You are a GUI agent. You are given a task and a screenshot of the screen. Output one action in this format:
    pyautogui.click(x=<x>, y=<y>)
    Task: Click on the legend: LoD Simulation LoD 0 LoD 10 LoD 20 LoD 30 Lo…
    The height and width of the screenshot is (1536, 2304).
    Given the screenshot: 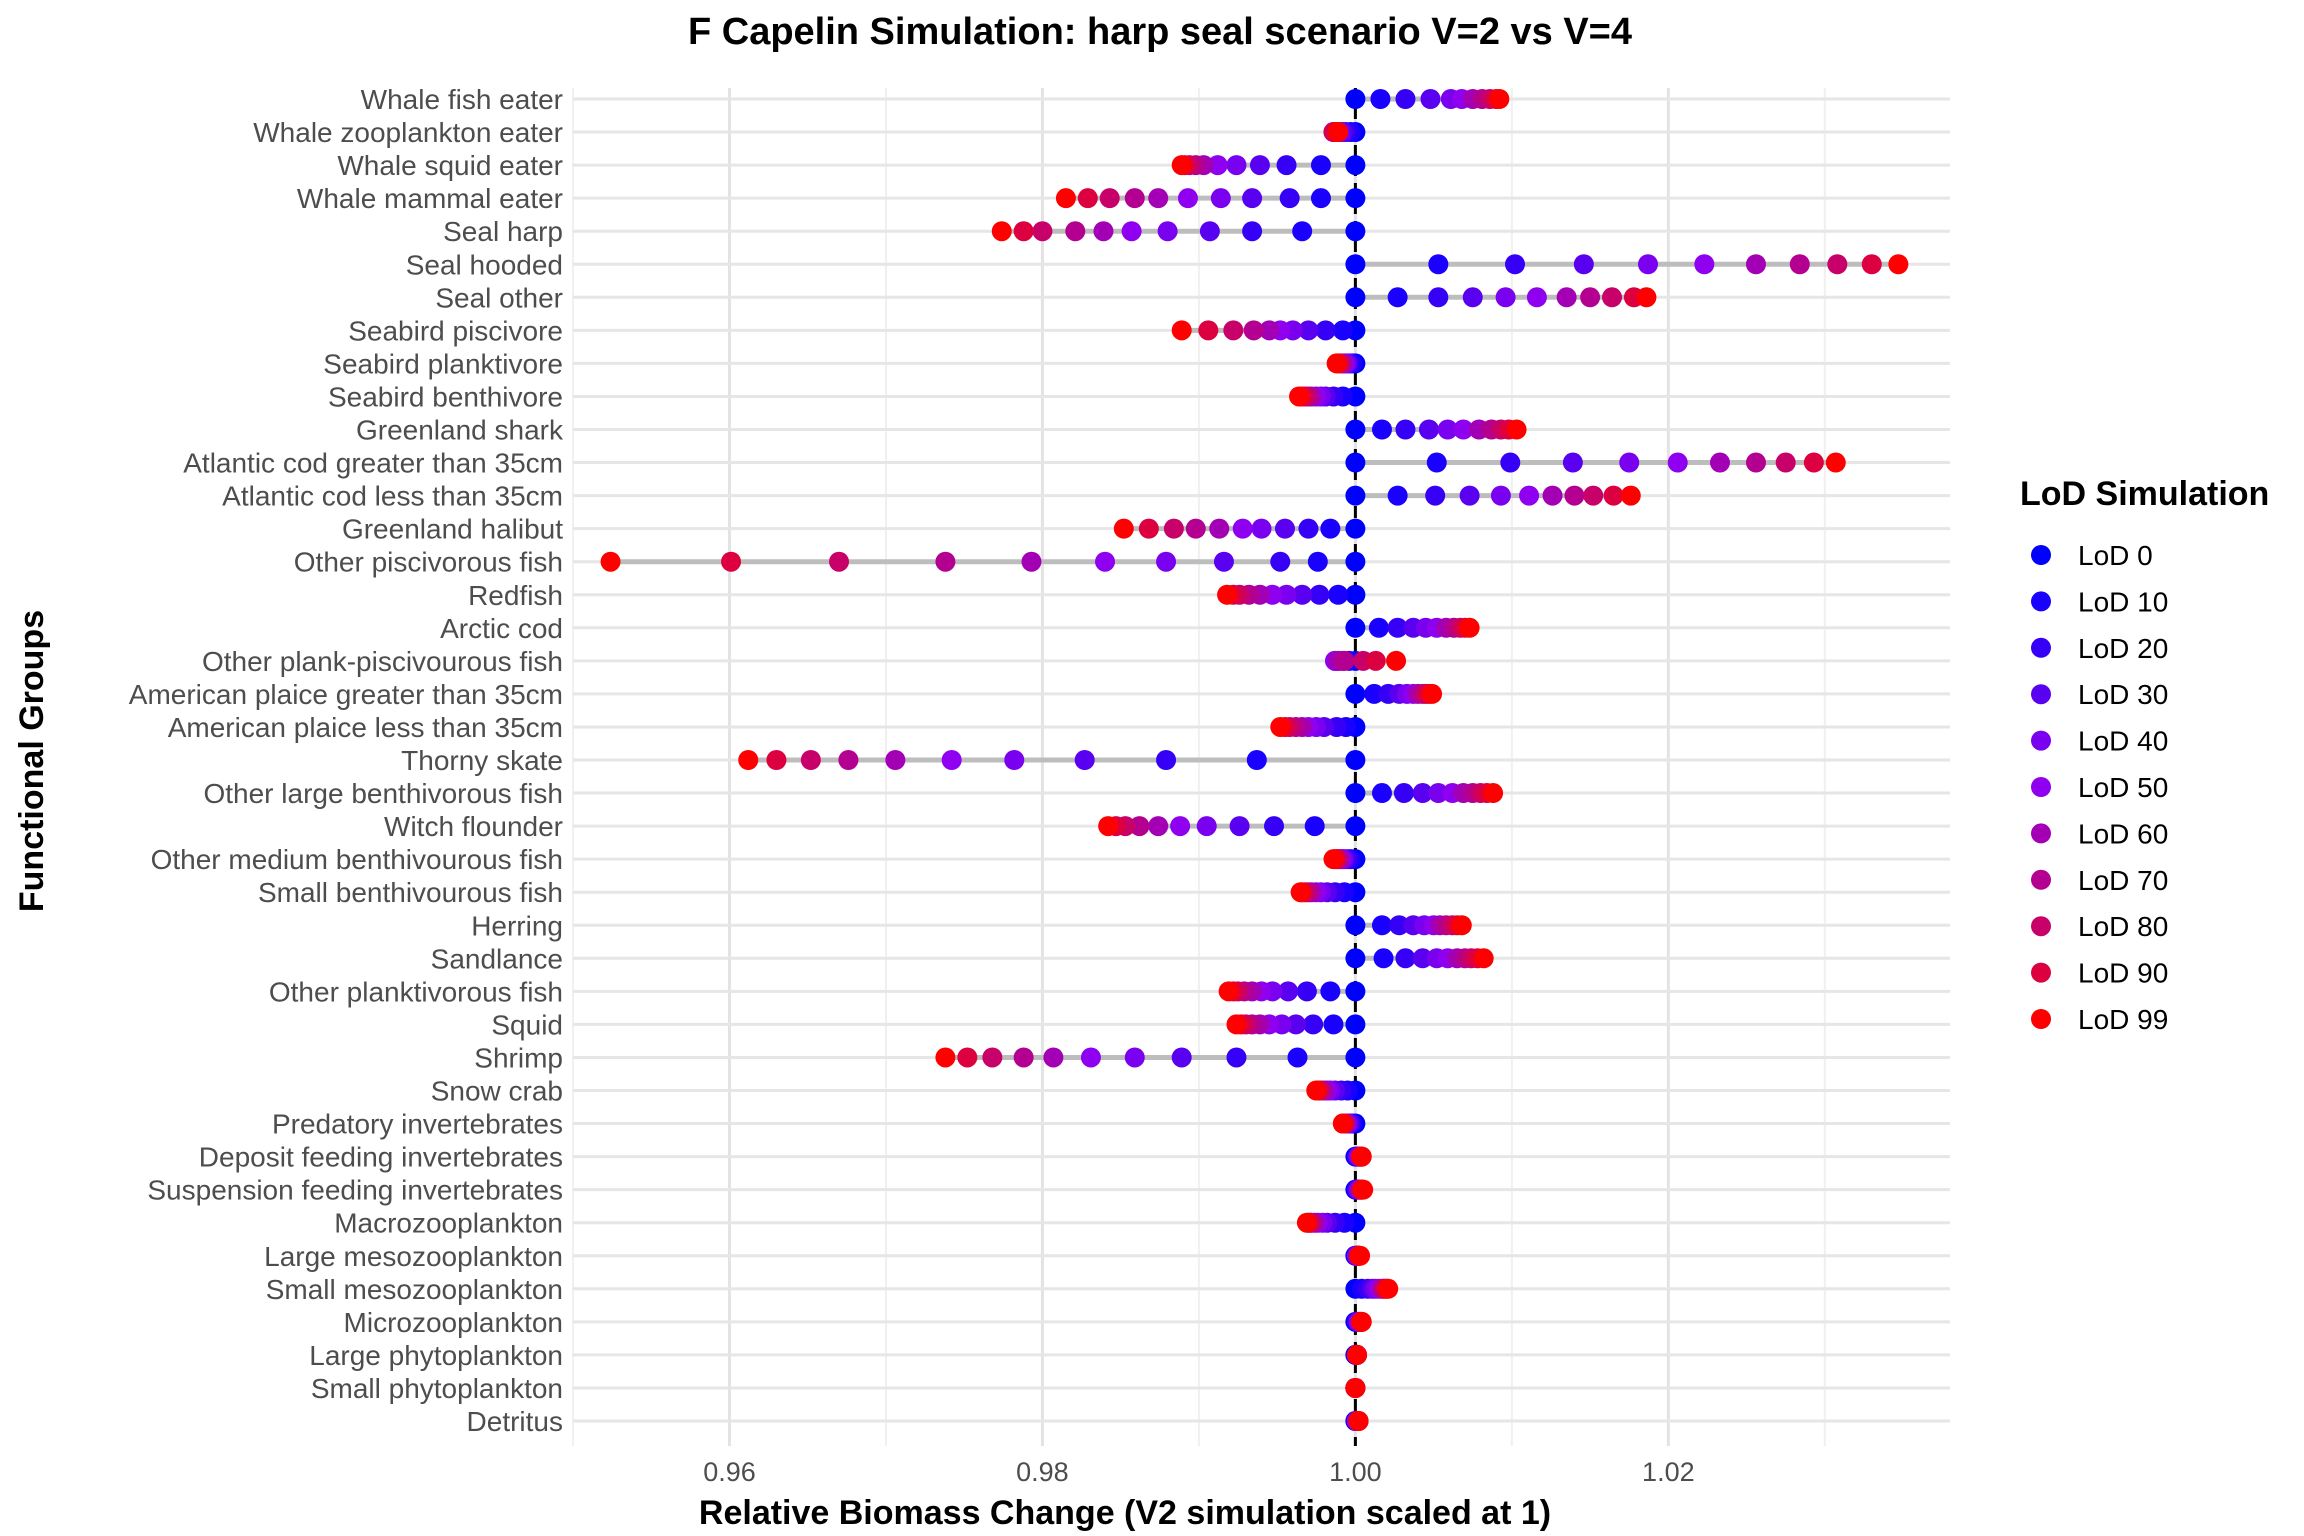 What is the action you would take?
    pyautogui.click(x=2144, y=755)
    